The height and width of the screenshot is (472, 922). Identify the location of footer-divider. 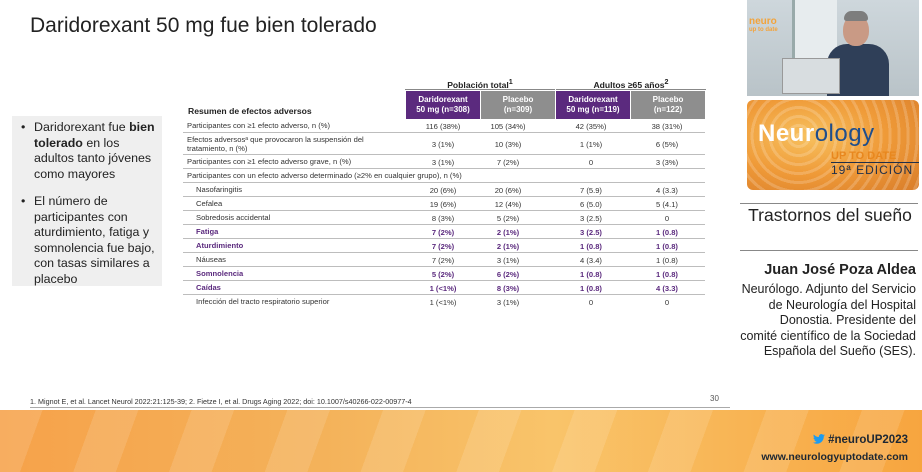
(380, 407).